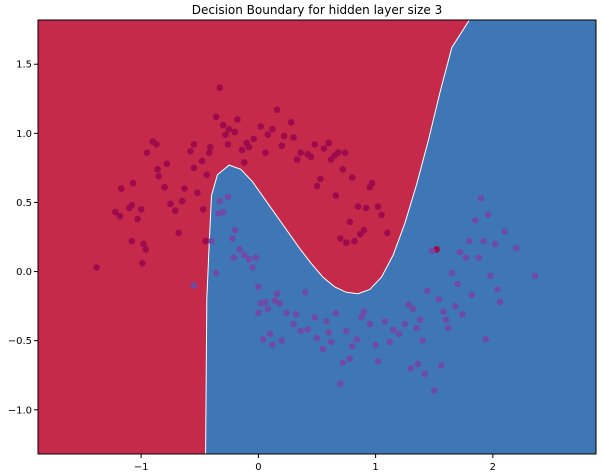  I want to click on x-tick-label: 1, so click(375, 467).